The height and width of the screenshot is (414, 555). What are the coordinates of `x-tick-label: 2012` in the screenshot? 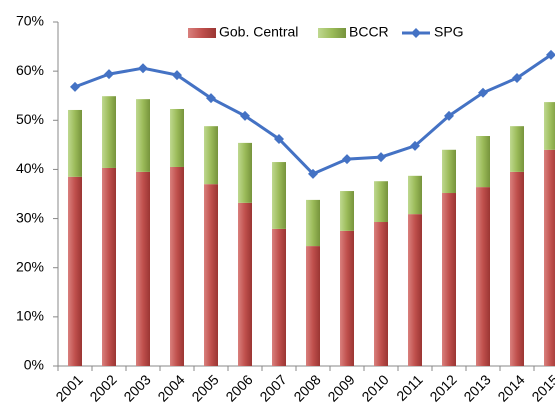 It's located at (442, 387).